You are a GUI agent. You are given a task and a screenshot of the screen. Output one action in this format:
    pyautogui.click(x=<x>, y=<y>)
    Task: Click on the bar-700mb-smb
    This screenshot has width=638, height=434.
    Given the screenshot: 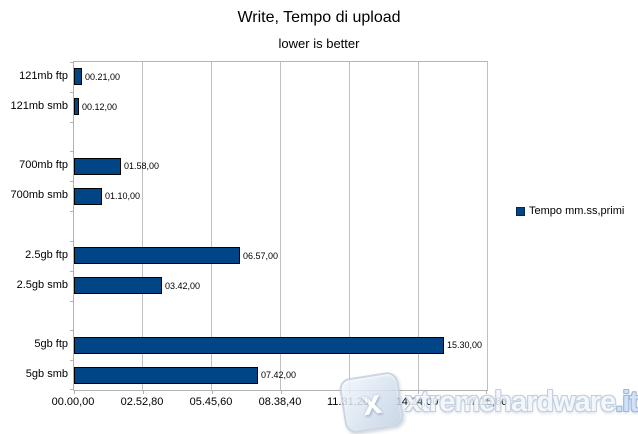 What is the action you would take?
    pyautogui.click(x=88, y=196)
    